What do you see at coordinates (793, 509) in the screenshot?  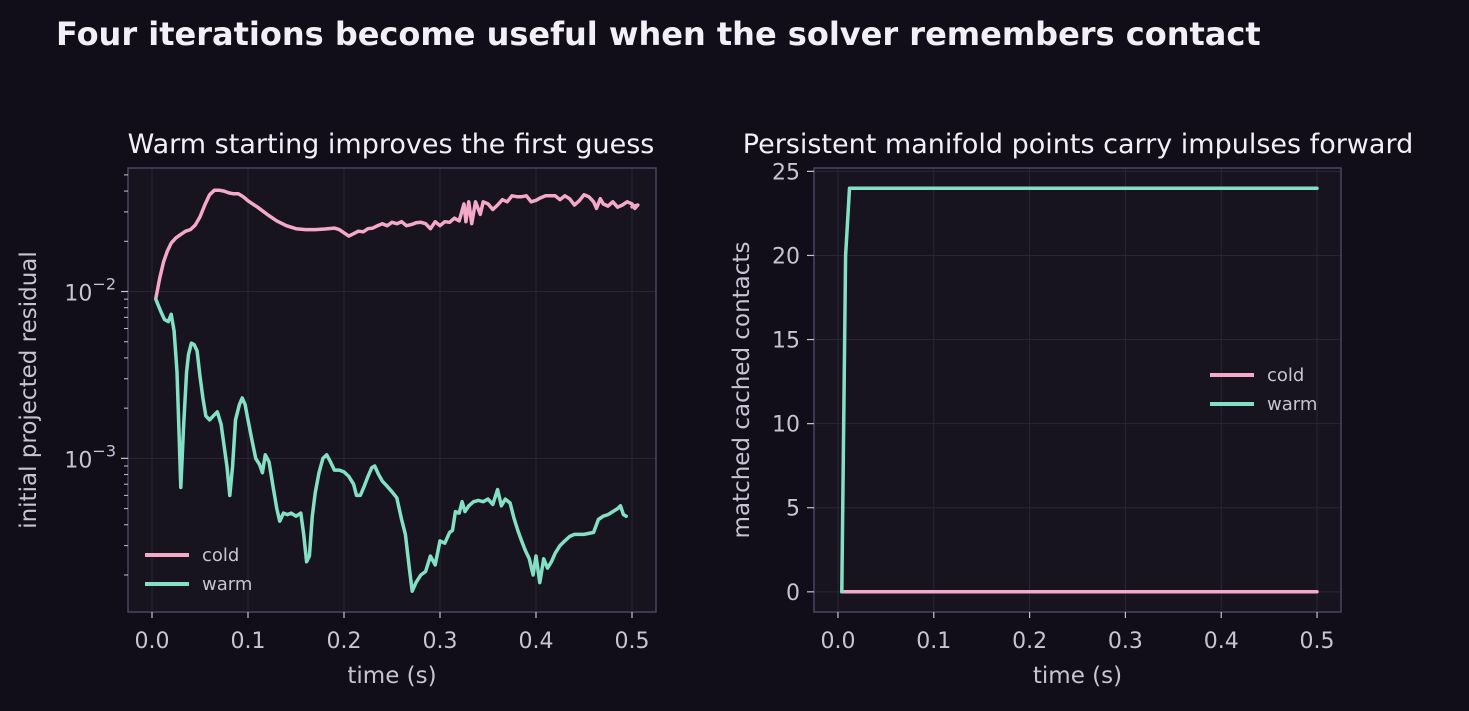 I see `y-tick-label: 5` at bounding box center [793, 509].